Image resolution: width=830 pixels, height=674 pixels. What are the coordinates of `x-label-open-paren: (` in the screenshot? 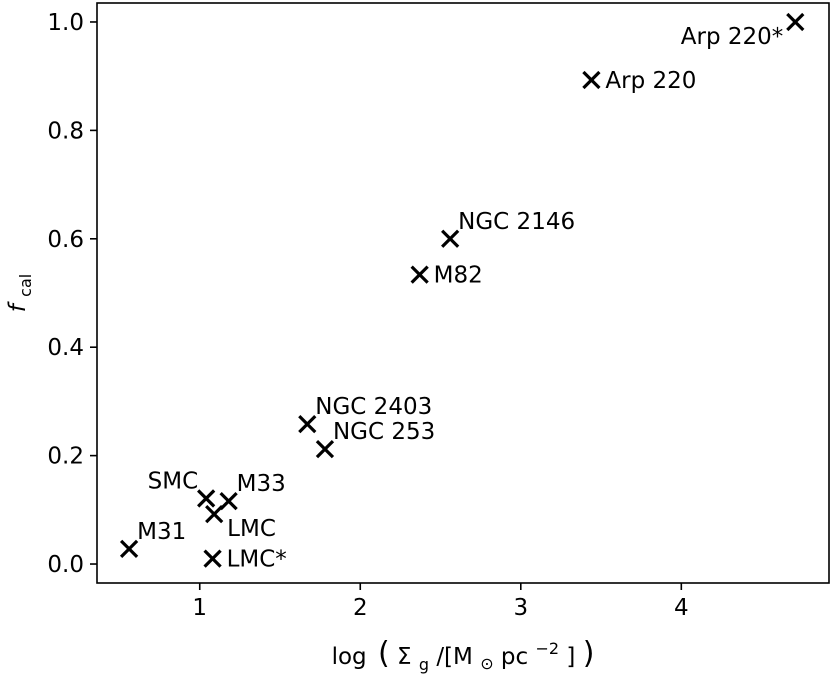 It's located at (384, 653).